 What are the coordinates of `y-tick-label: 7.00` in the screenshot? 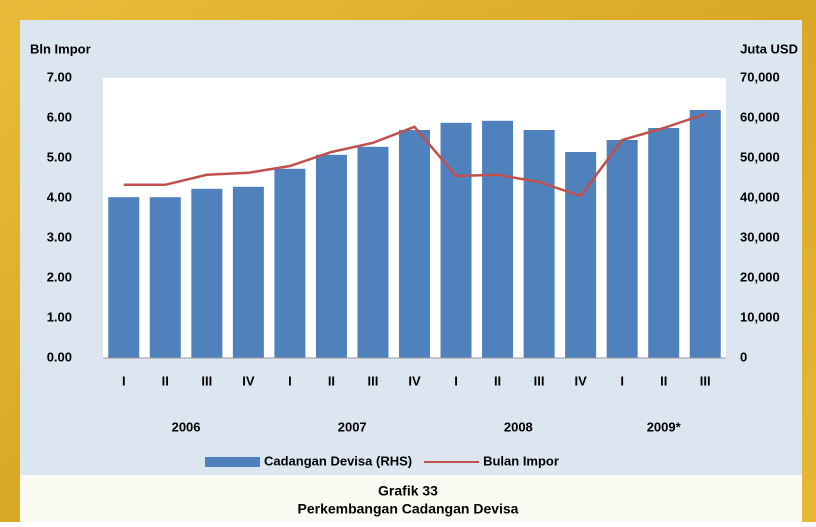 It's located at (59, 76).